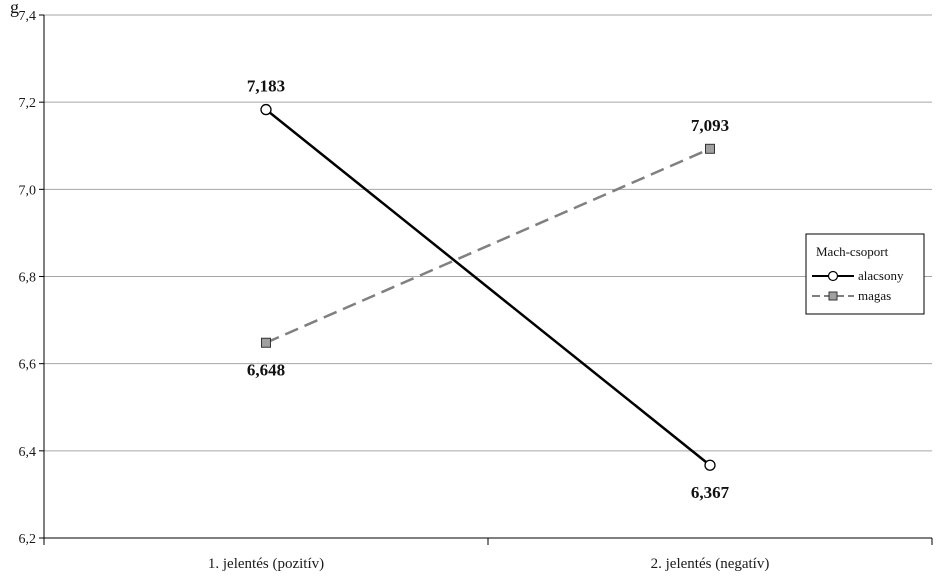  What do you see at coordinates (266, 564) in the screenshot?
I see `x-category-label: 1. jelentés (pozitív)` at bounding box center [266, 564].